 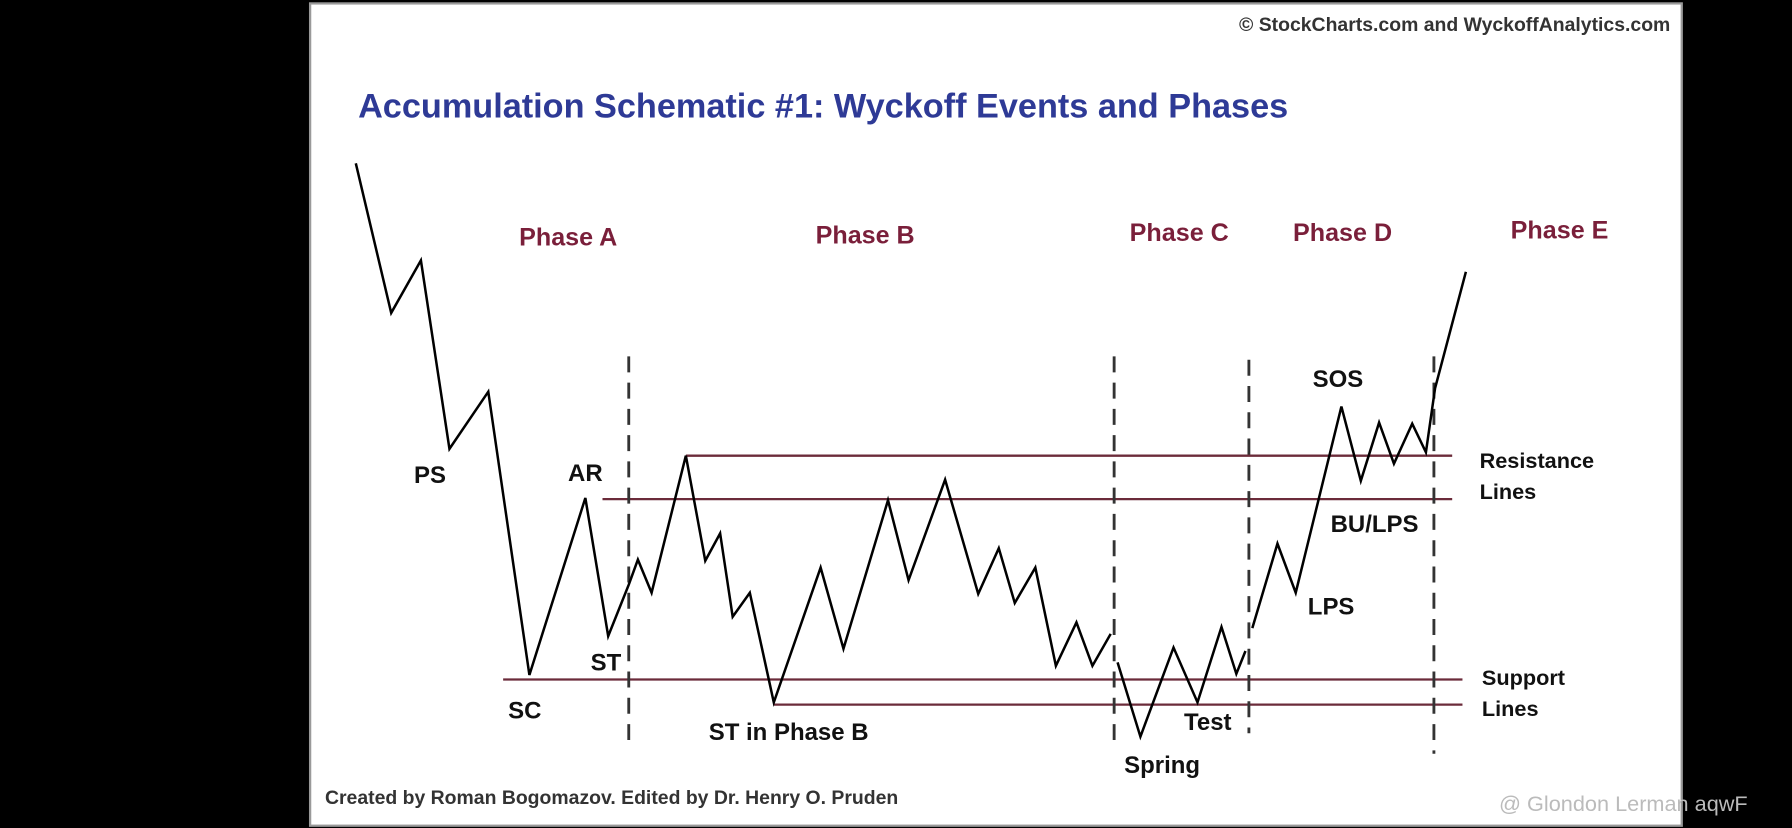 I want to click on event-label: ST, so click(x=606, y=662).